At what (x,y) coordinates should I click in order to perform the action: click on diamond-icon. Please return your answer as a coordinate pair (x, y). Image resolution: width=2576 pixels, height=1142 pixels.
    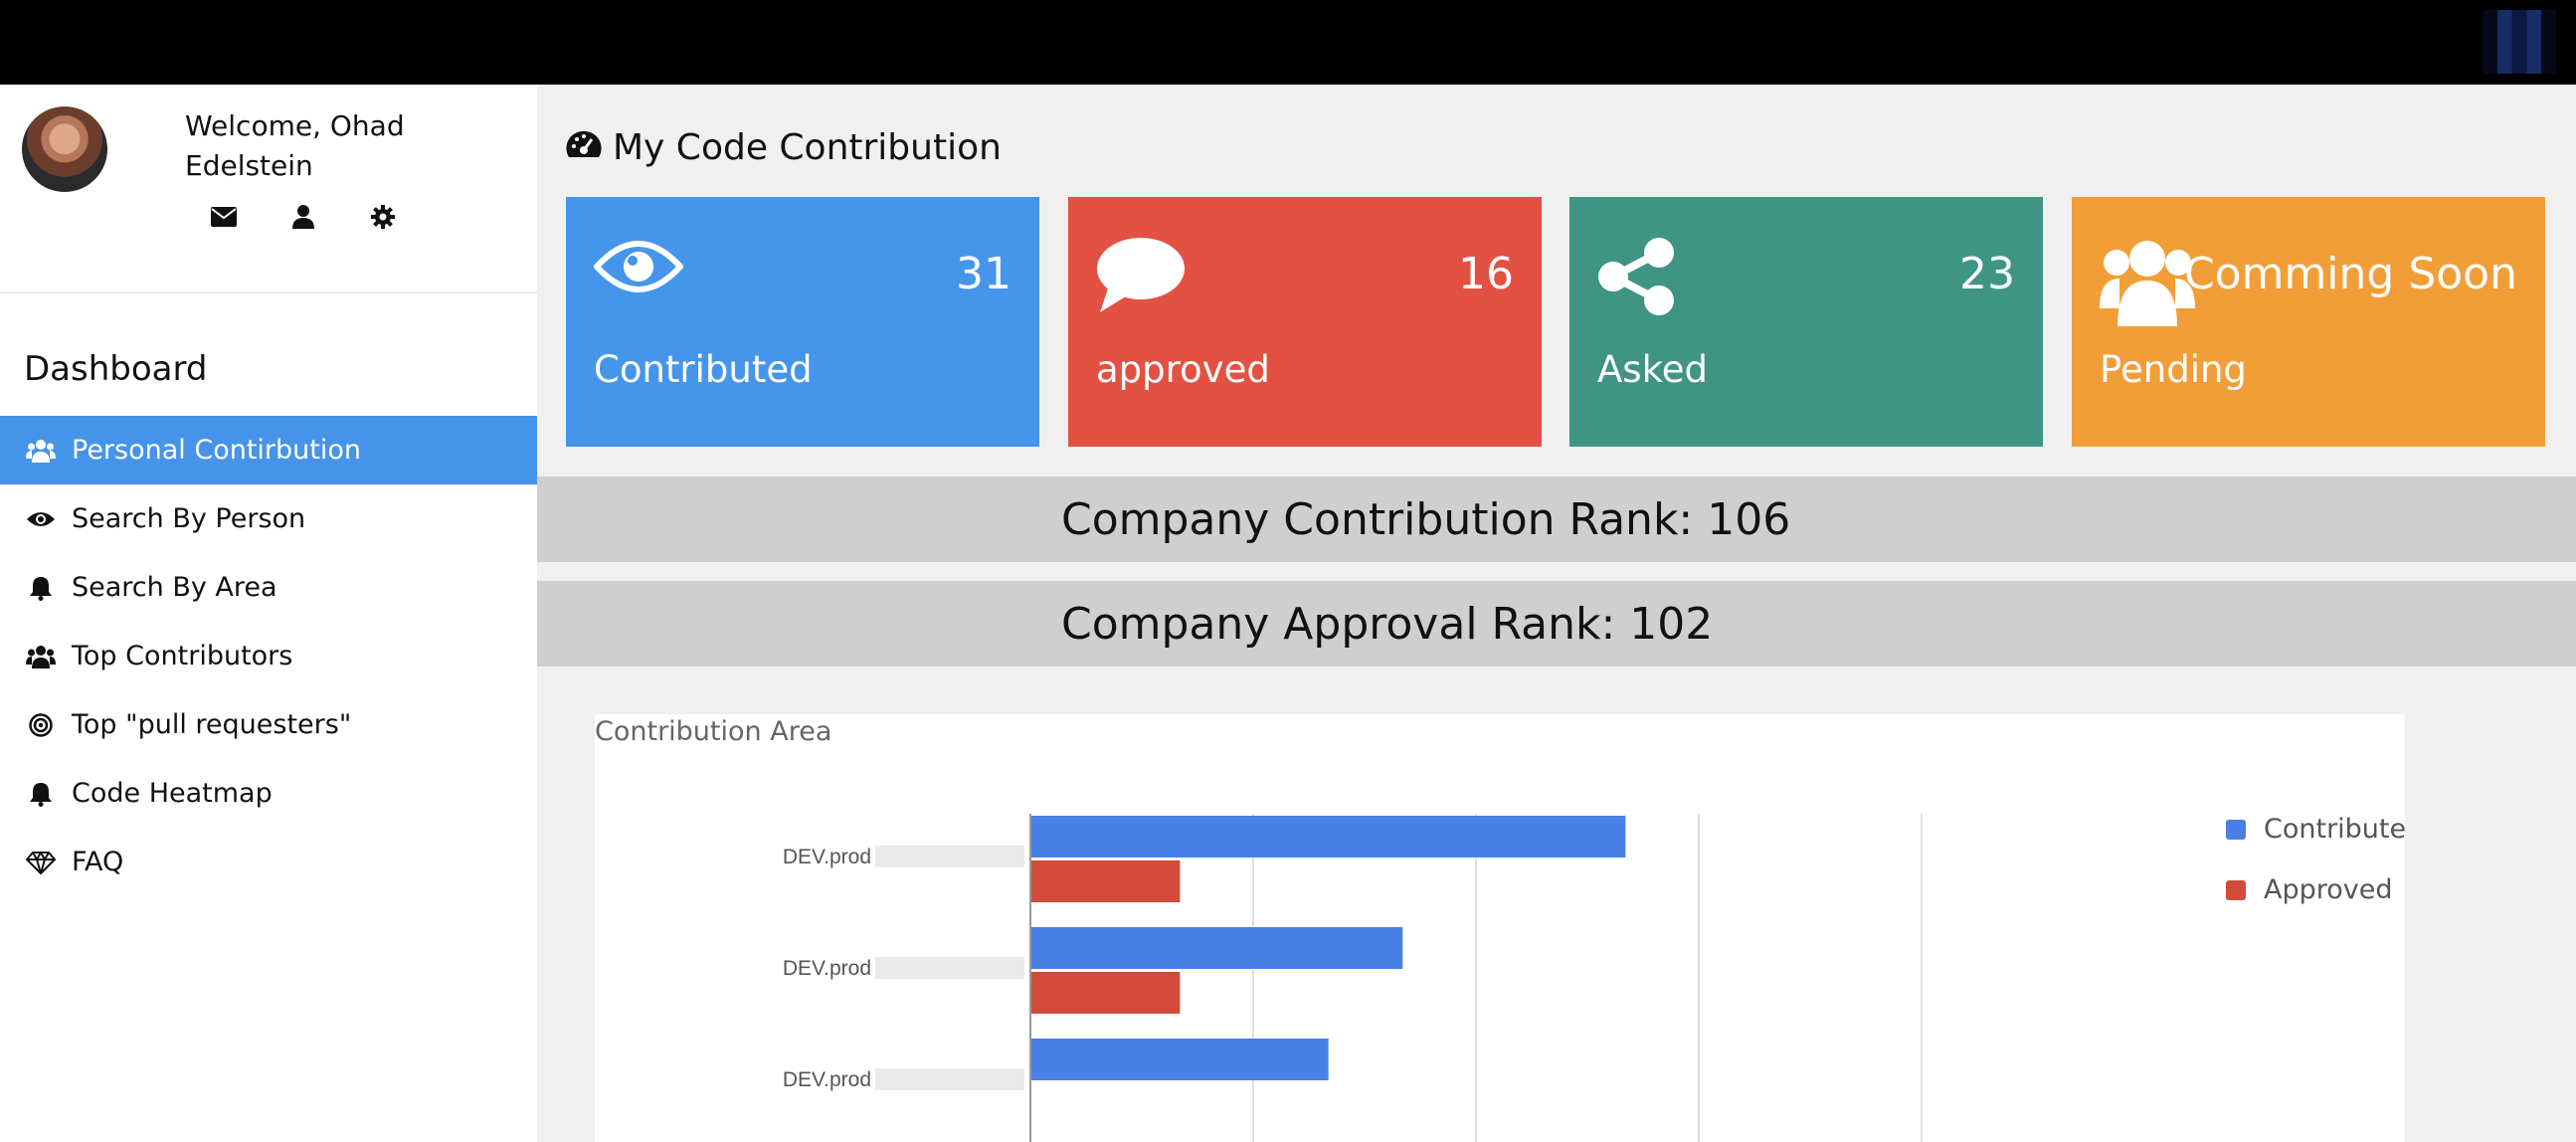
    Looking at the image, I should click on (41, 862).